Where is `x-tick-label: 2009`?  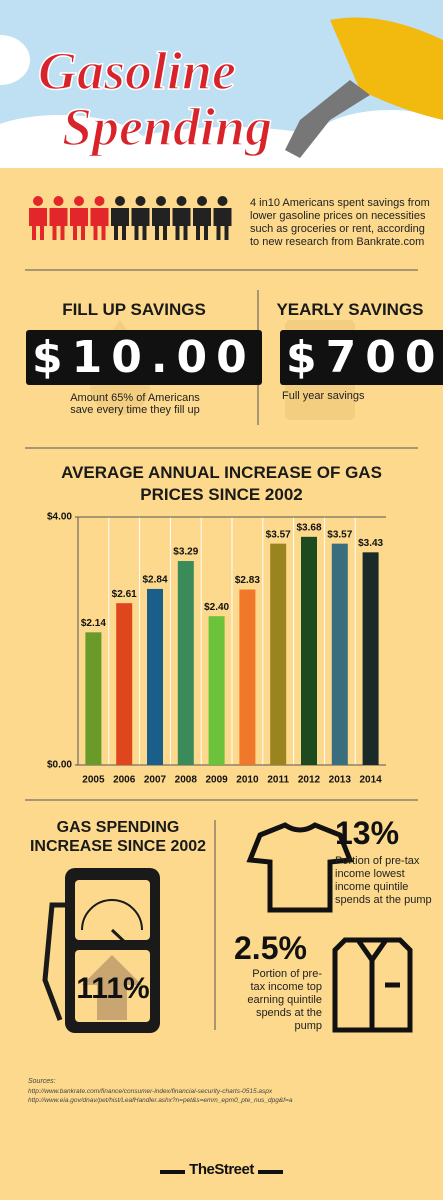
x-tick-label: 2009 is located at coordinates (216, 780).